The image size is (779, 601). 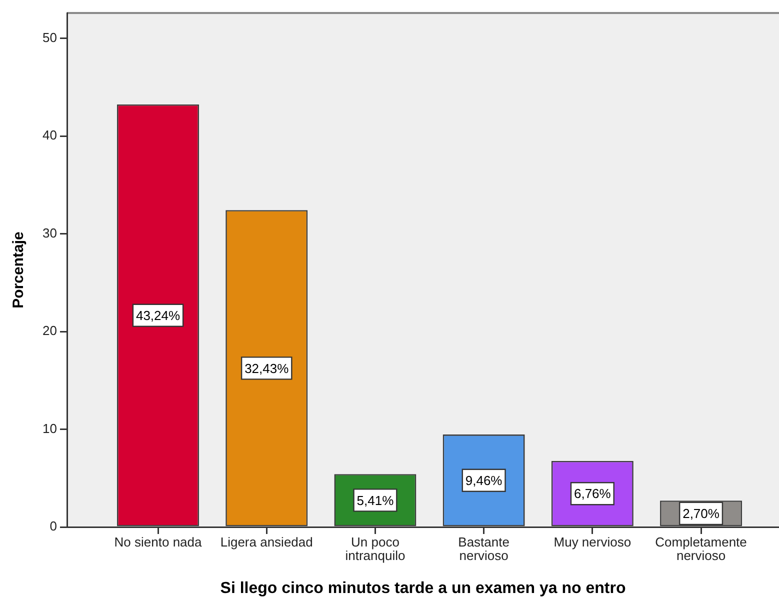 I want to click on data-label: 32,43%, so click(x=267, y=368).